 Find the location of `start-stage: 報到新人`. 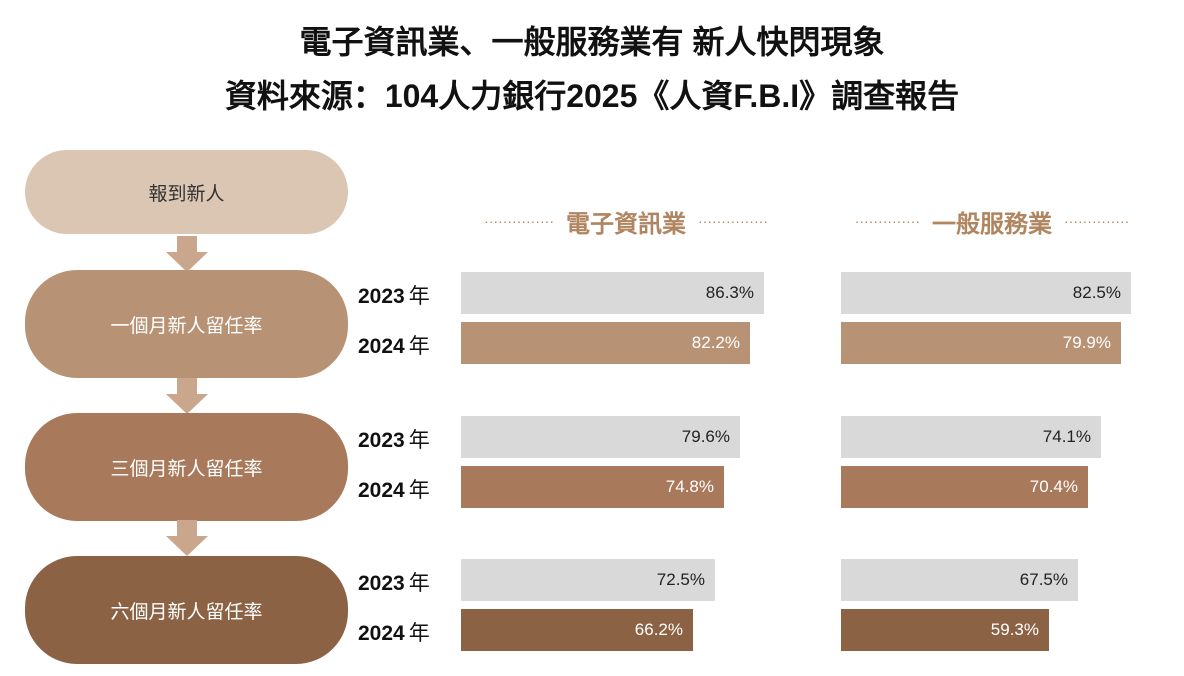

start-stage: 報到新人 is located at coordinates (186, 192).